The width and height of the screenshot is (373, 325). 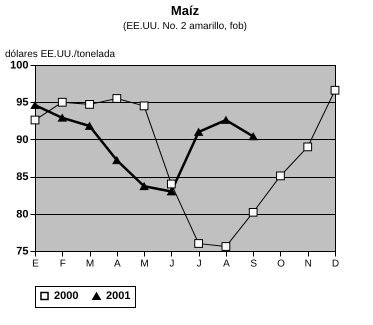 What do you see at coordinates (22, 140) in the screenshot?
I see `y-tick-label: 90` at bounding box center [22, 140].